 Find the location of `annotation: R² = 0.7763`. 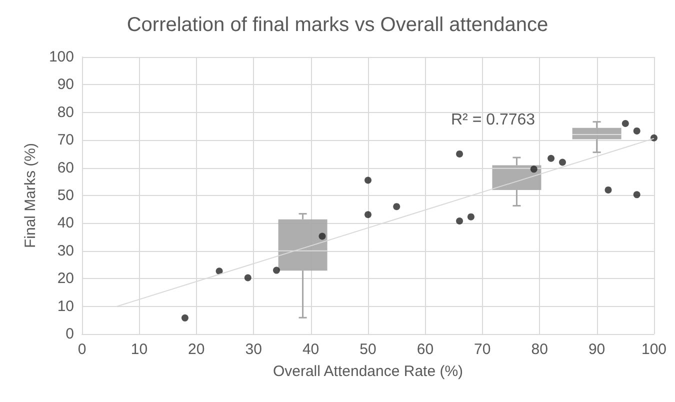

annotation: R² = 0.7763 is located at coordinates (493, 120).